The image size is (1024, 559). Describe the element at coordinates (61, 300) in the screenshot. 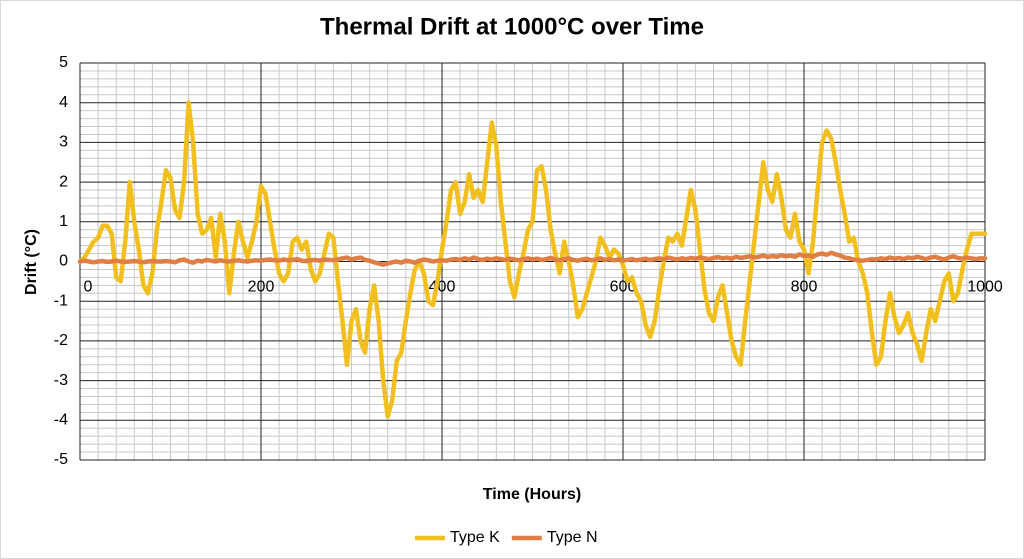

I see `y-tick-label: -1` at that location.